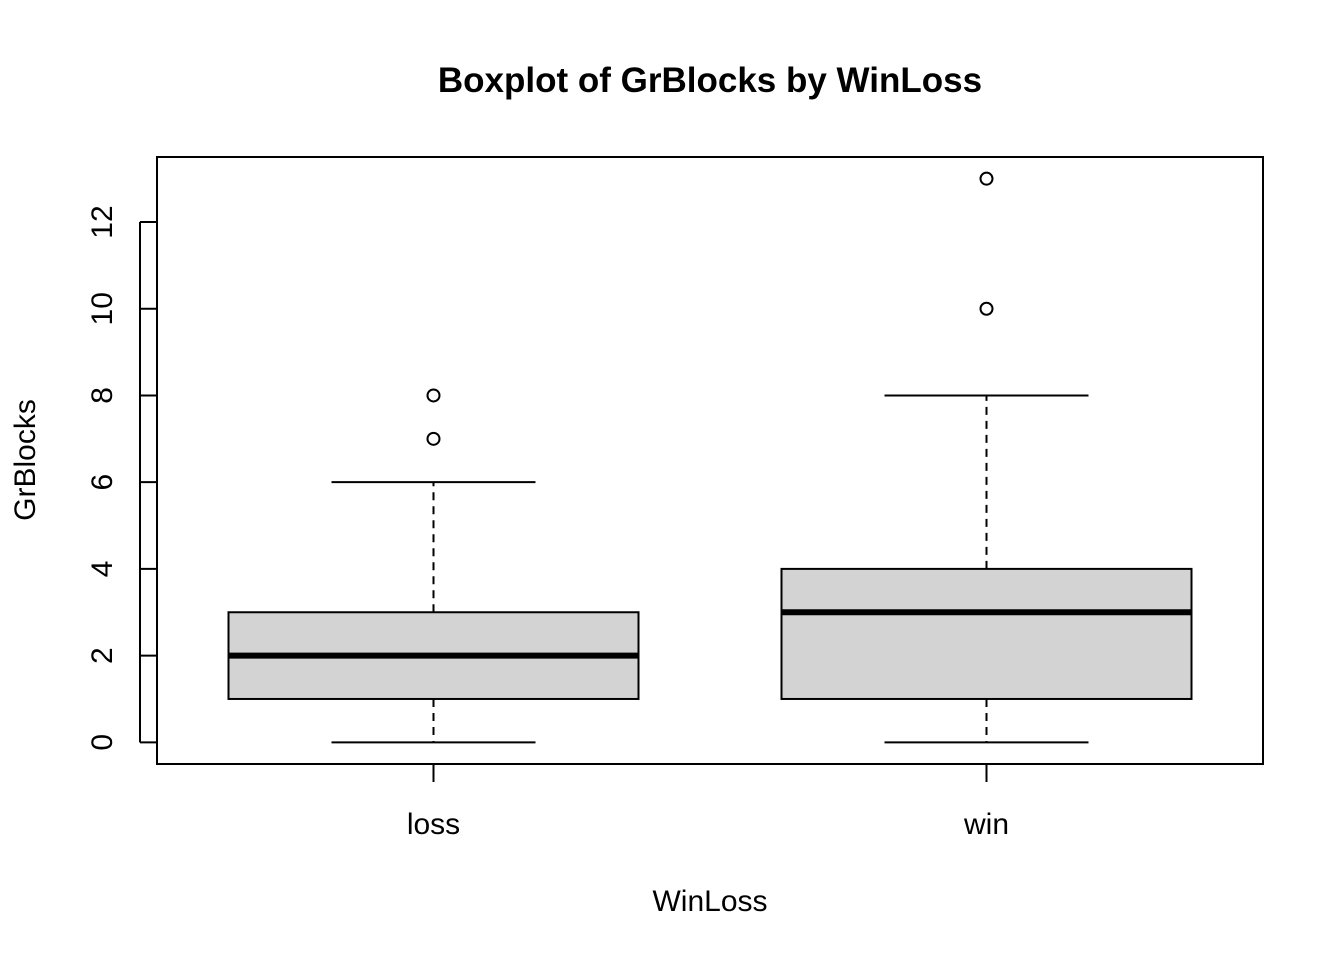 This screenshot has width=1344, height=960. What do you see at coordinates (102, 221) in the screenshot?
I see `y-tick-label: 12` at bounding box center [102, 221].